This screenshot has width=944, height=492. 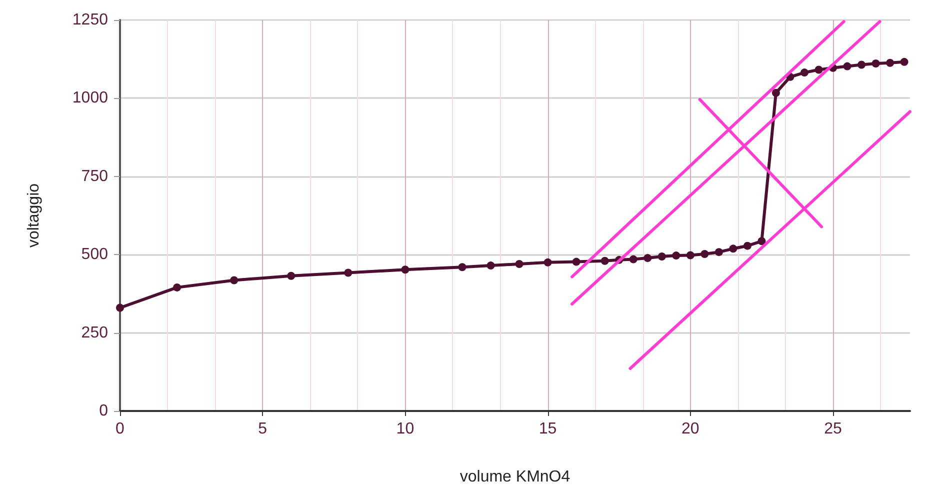 I want to click on y-tick-label: 250, so click(x=94, y=333).